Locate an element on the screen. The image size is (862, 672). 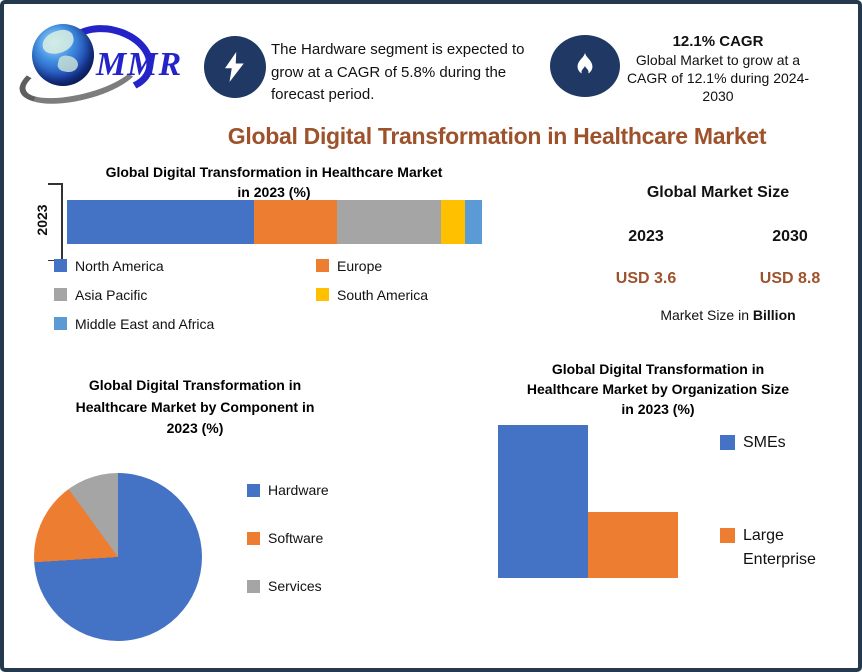
organization-chart-title-line1: Global Digital Transformation in is located at coordinates (658, 369).